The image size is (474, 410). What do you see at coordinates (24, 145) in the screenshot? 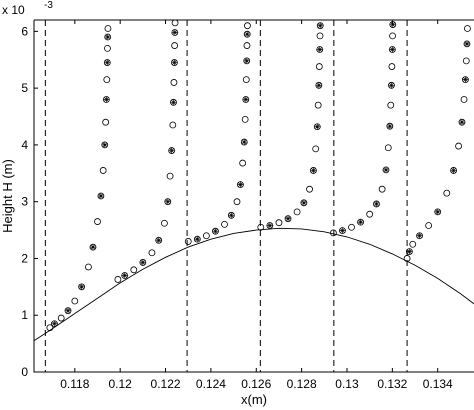
I see `y-tick-label: 4` at bounding box center [24, 145].